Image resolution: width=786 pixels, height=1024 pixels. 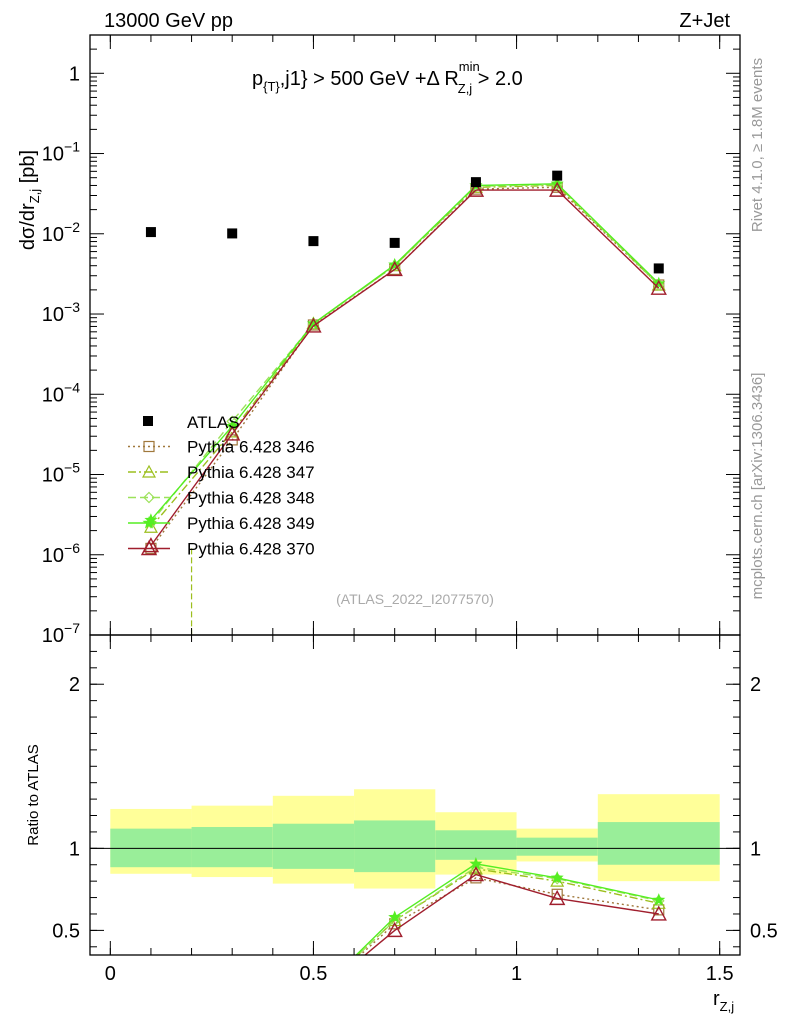 I want to click on x-tick-label: 1.5, so click(x=720, y=974).